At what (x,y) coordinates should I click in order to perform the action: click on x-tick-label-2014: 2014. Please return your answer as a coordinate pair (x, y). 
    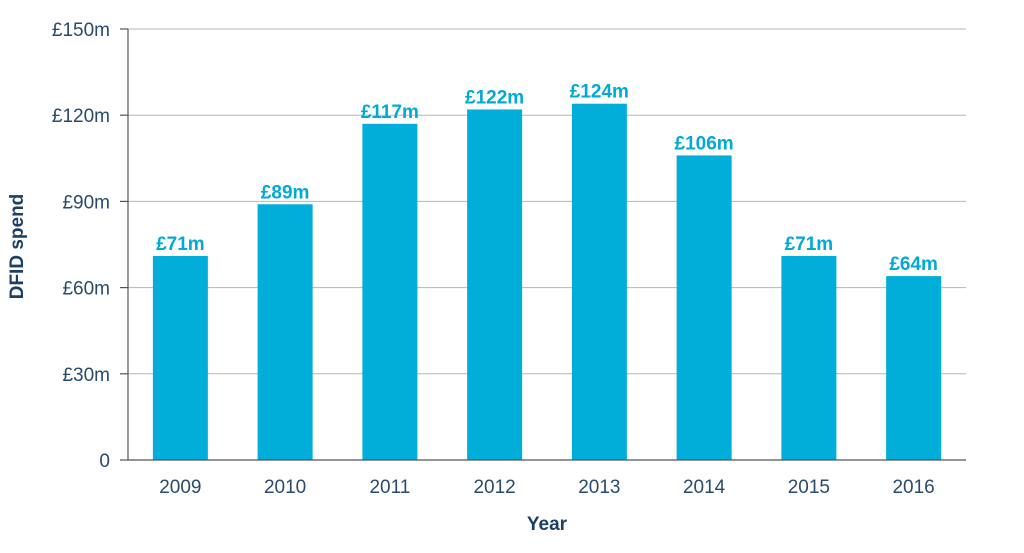
    Looking at the image, I should click on (704, 487).